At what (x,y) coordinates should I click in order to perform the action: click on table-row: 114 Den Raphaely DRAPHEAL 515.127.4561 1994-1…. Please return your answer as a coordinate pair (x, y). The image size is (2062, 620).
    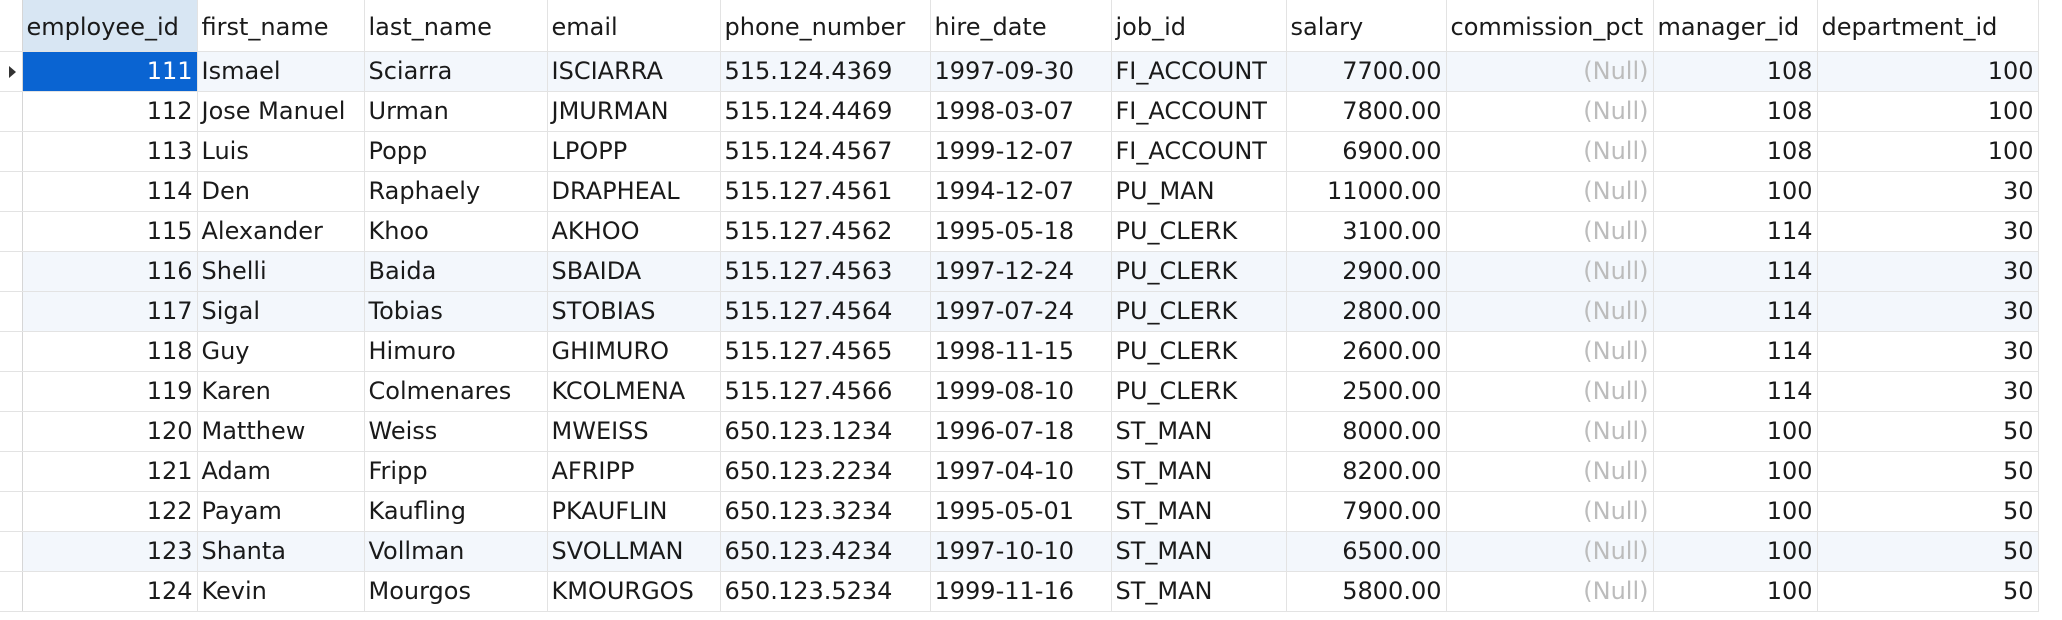
    Looking at the image, I should click on (1019, 191).